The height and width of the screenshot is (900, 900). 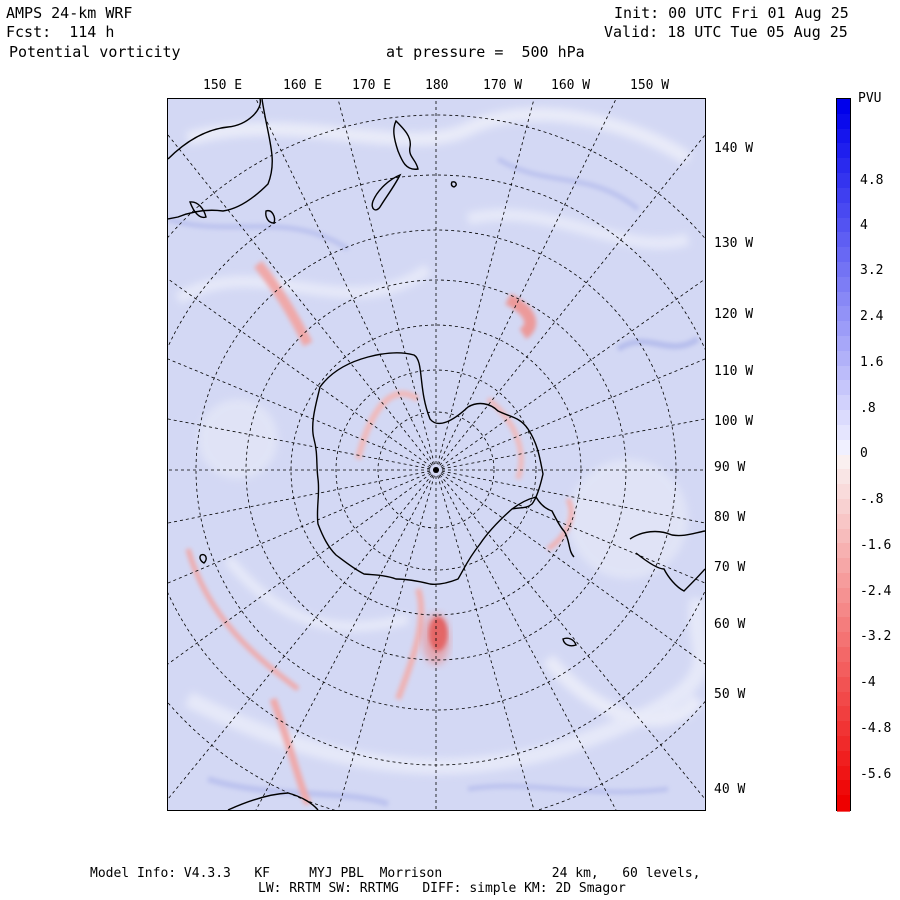 I want to click on lon-label-right: 140 W, so click(x=734, y=148).